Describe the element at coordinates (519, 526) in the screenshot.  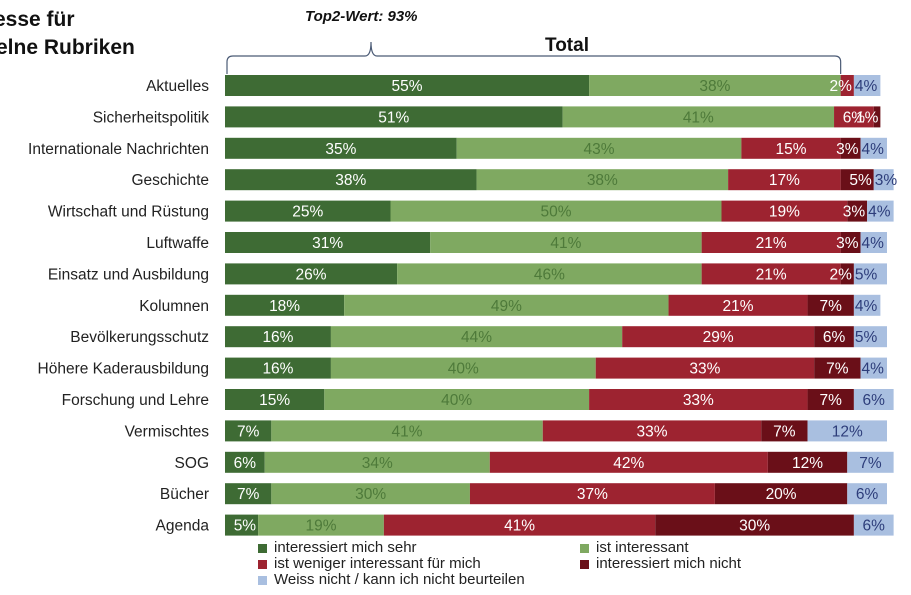
I see `data-label-weniger: 41%` at that location.